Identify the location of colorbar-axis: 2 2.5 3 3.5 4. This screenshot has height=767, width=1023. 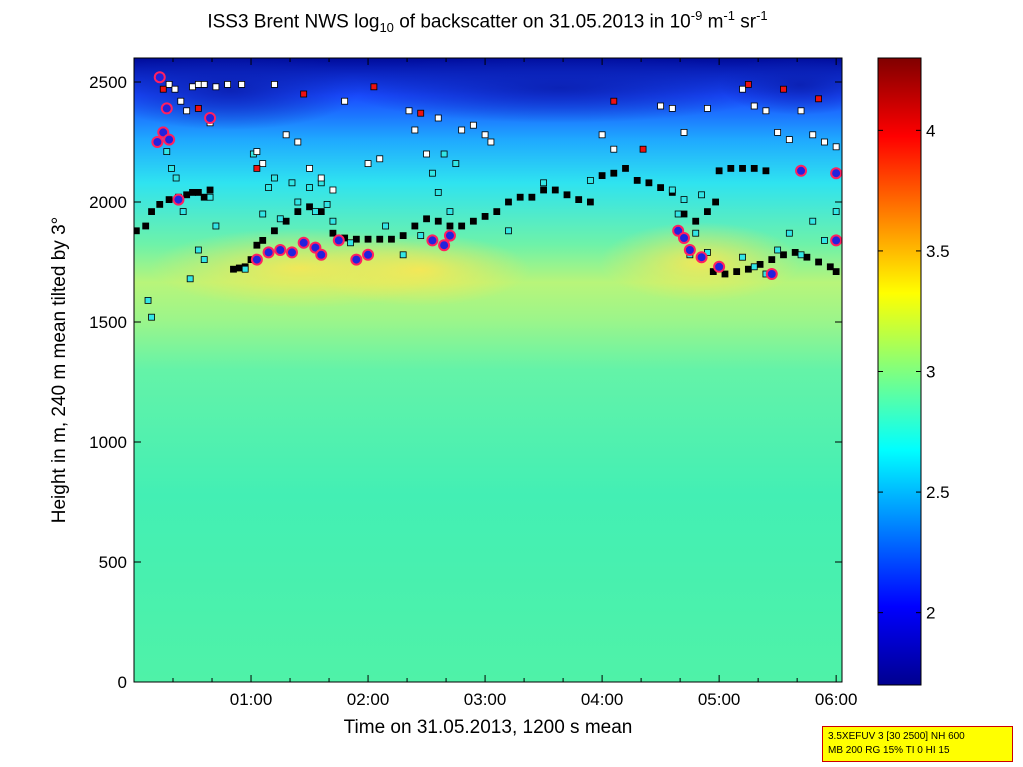
(914, 372).